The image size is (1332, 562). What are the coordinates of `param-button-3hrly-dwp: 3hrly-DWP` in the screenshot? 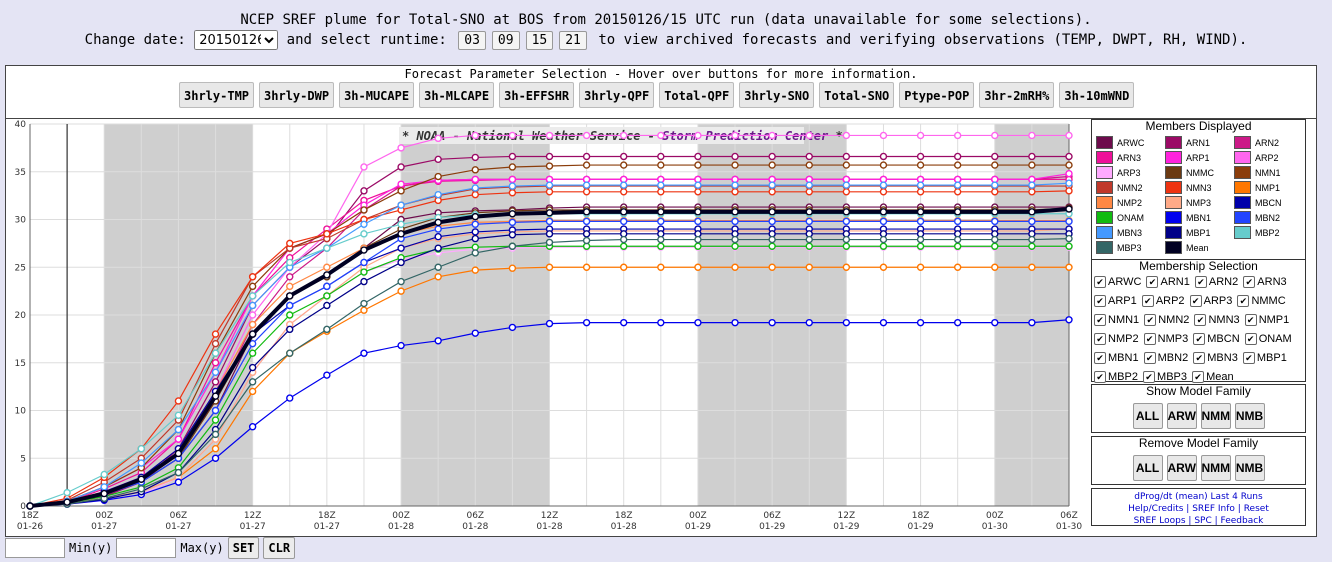 It's located at (297, 95).